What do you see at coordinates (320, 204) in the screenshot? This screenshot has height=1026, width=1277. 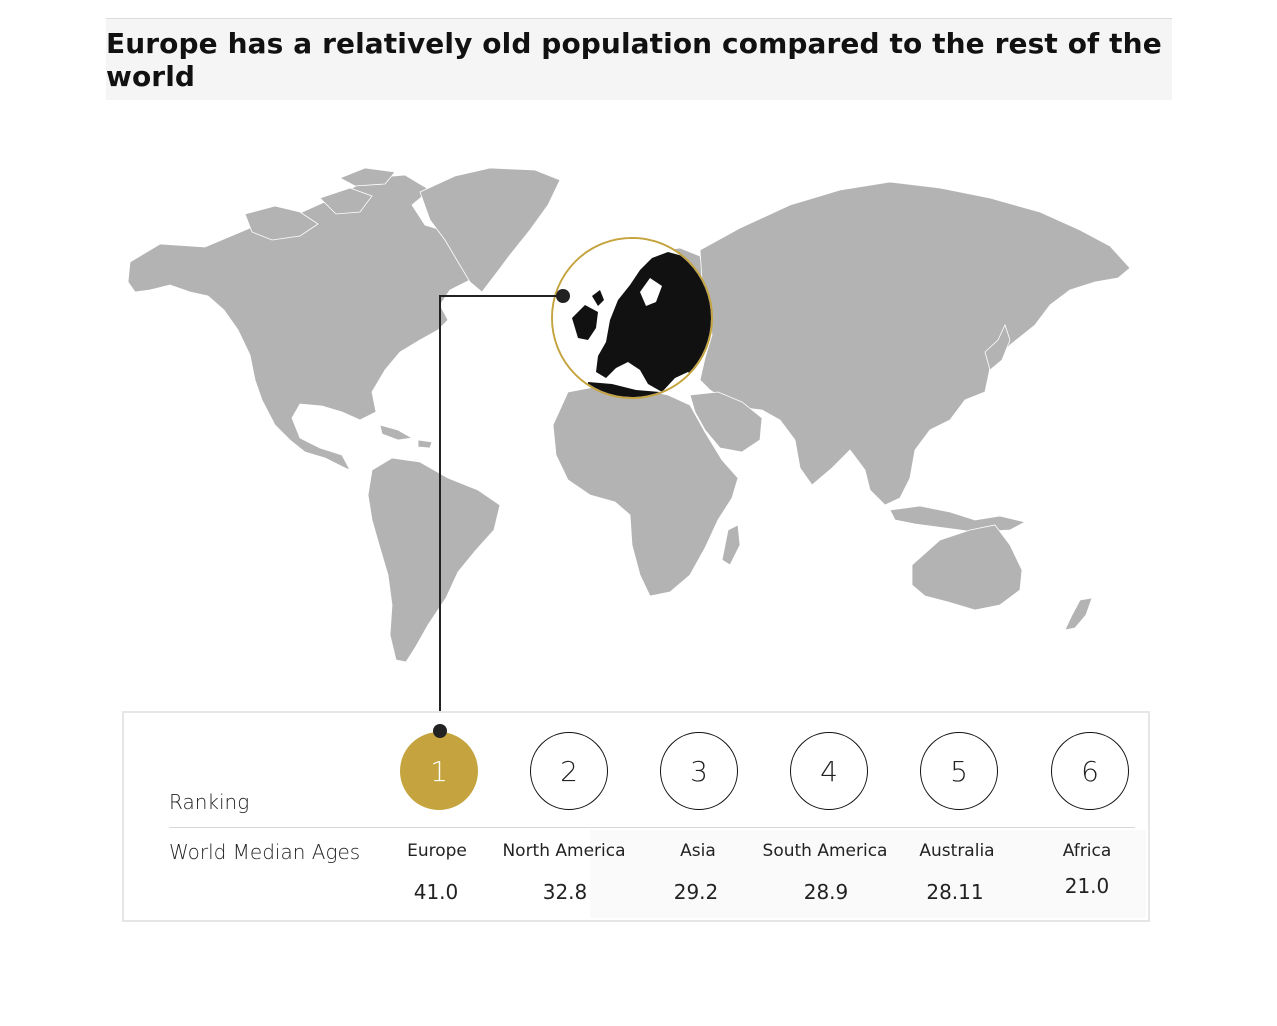 I see `arctic-islands-shape` at bounding box center [320, 204].